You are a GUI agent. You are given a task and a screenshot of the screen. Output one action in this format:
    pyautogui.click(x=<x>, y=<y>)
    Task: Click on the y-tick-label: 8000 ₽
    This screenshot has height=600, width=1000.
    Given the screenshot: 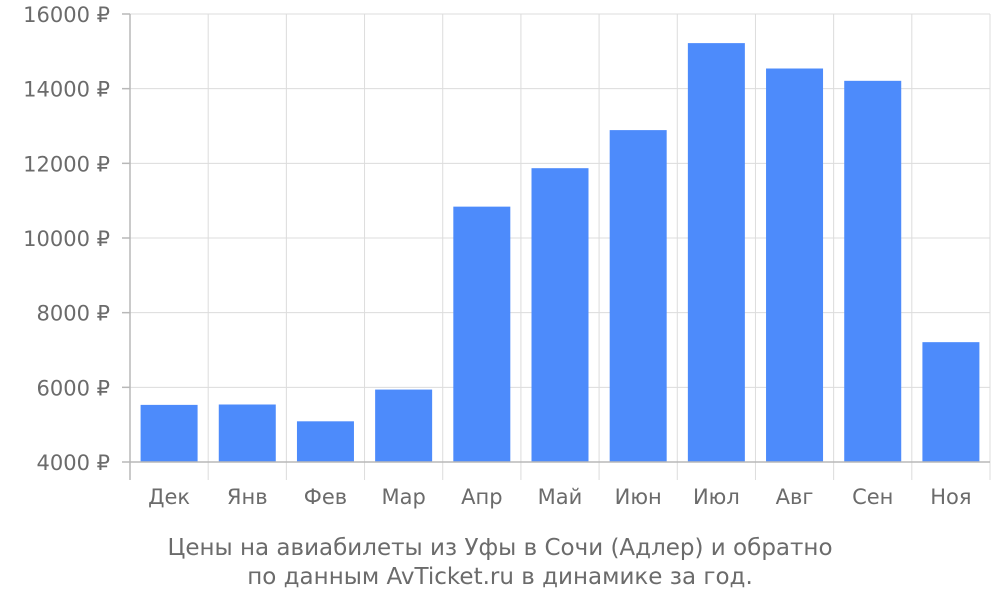 What is the action you would take?
    pyautogui.click(x=73, y=314)
    